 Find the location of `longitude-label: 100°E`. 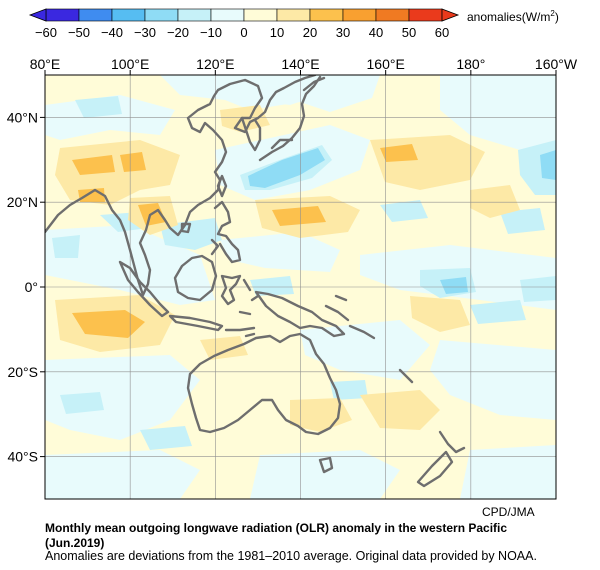

longitude-label: 100°E is located at coordinates (130, 64).